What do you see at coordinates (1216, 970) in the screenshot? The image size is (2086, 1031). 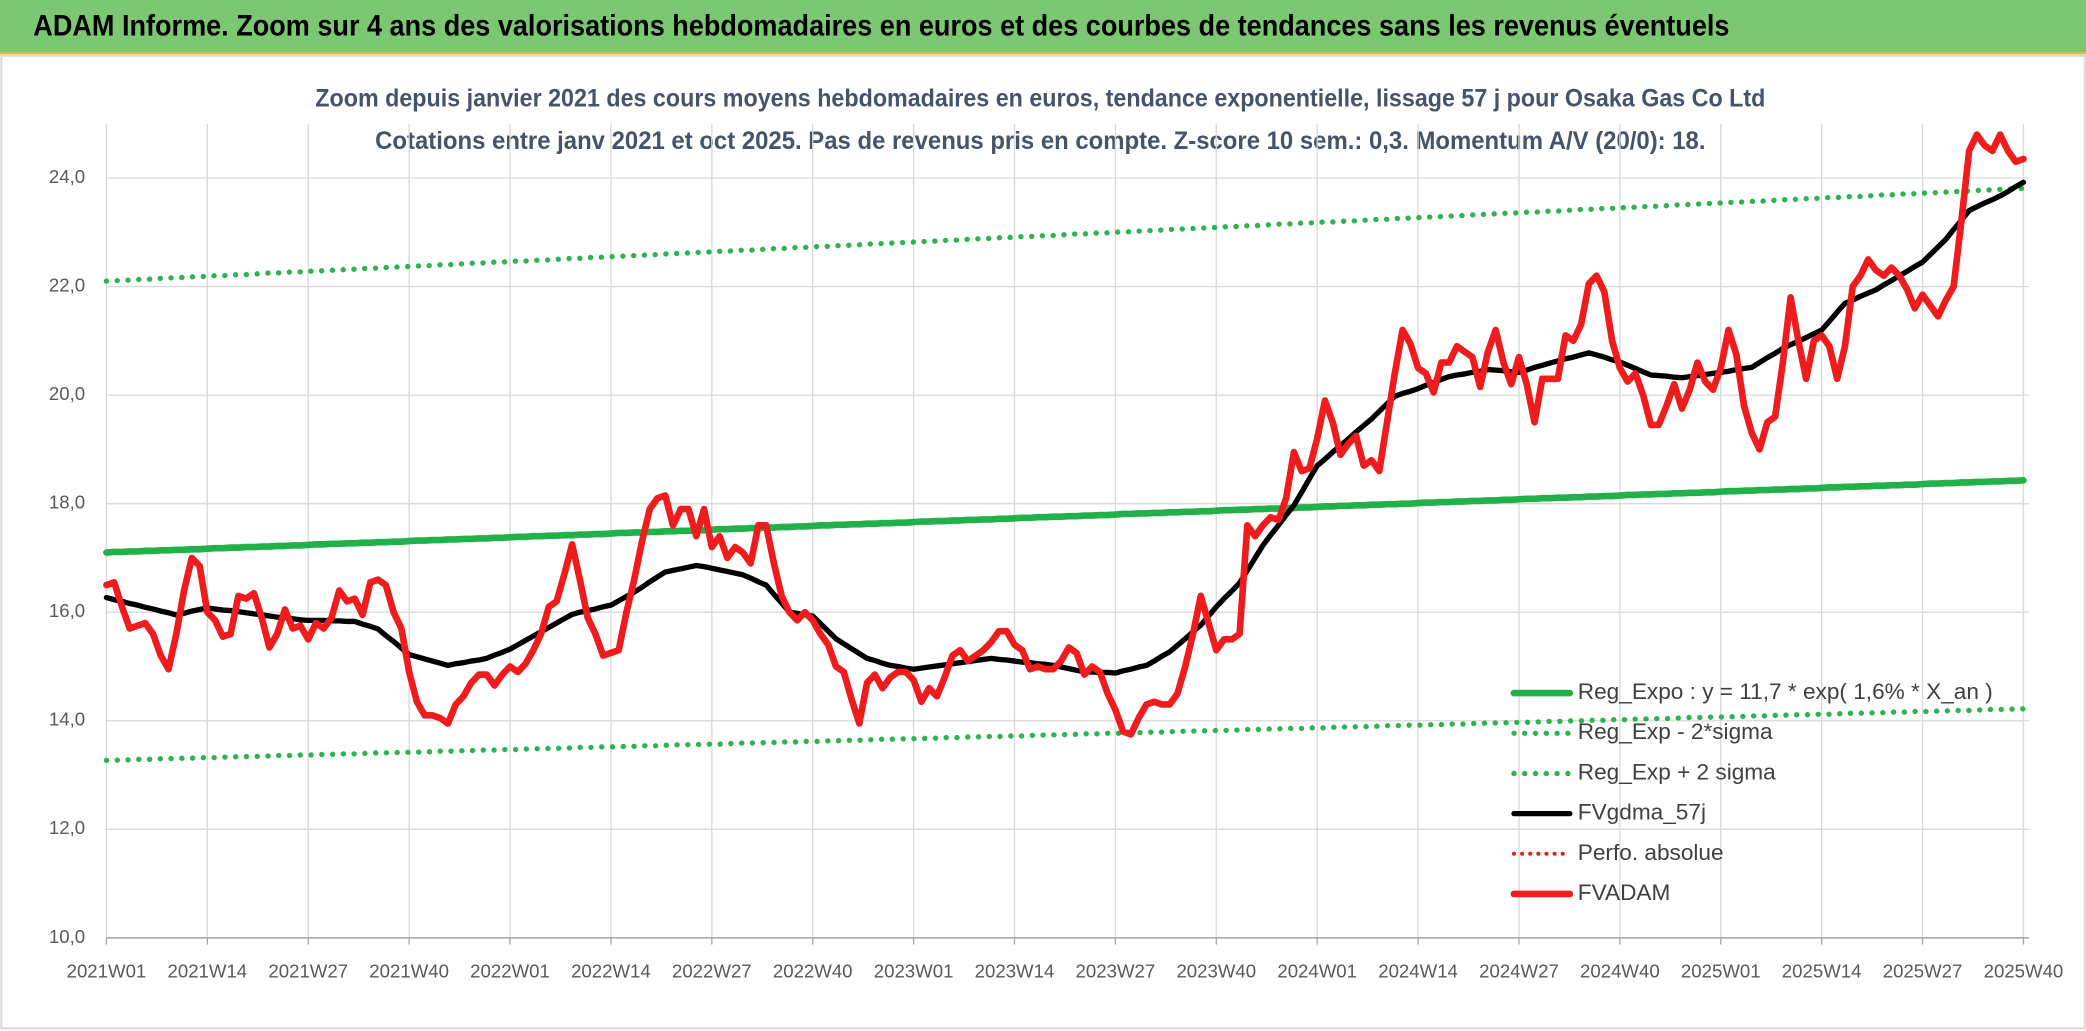 I see `x-tick-label: 2023W40` at bounding box center [1216, 970].